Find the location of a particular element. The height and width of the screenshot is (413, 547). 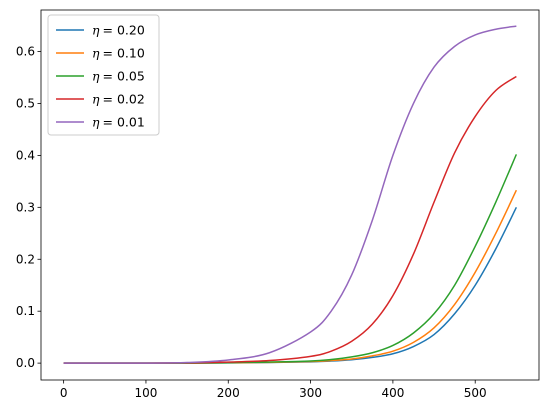

x-axis: 0 100 200 300 400 500 is located at coordinates (273, 390).